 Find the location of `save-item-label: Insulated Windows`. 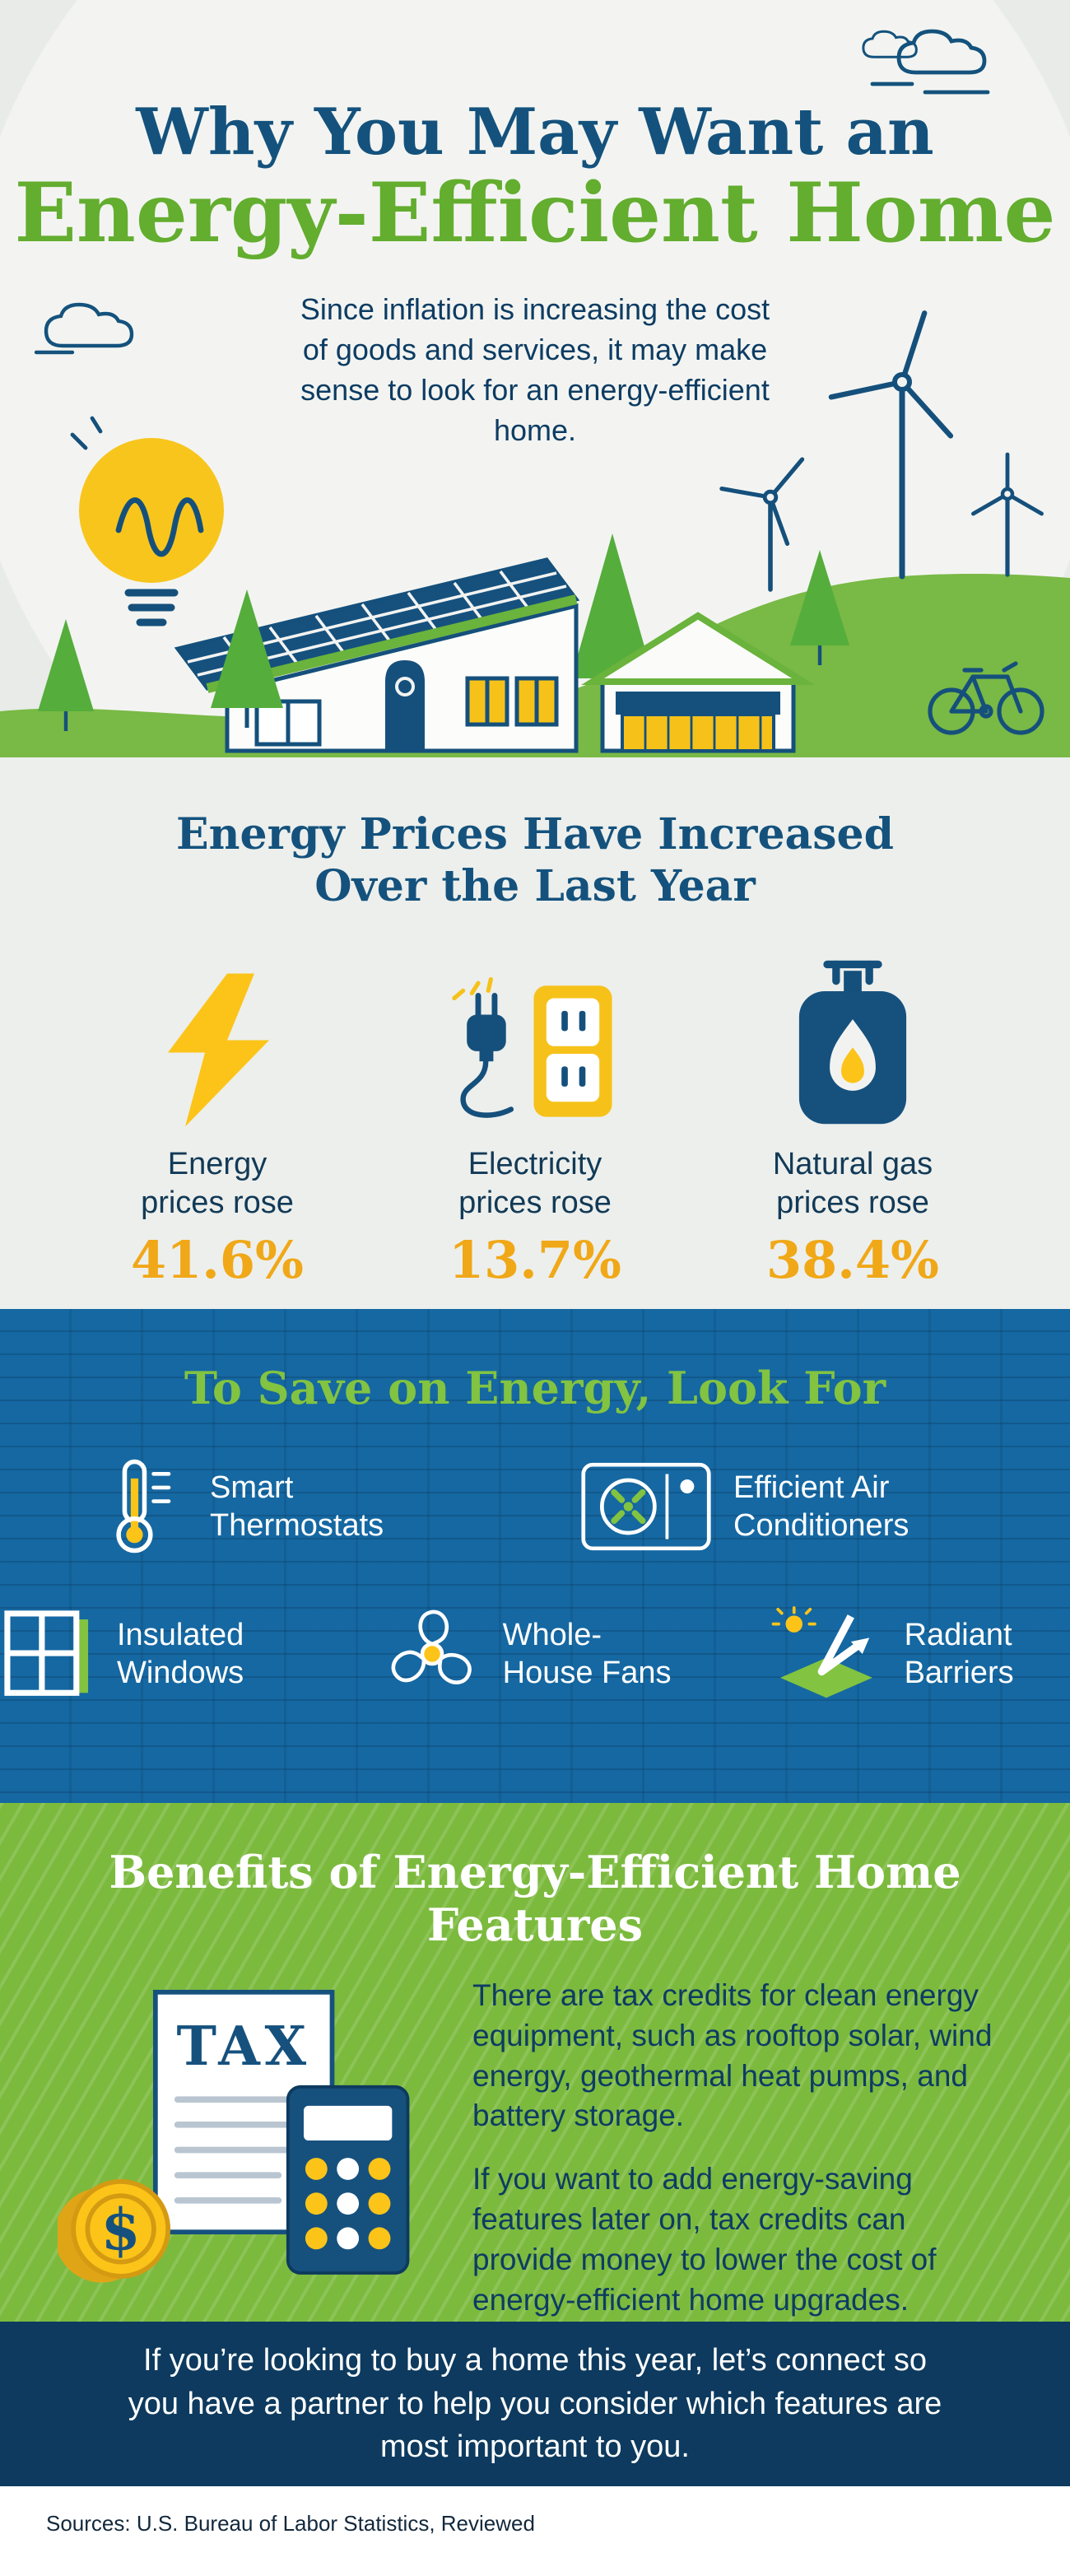

save-item-label: Insulated Windows is located at coordinates (180, 1653).